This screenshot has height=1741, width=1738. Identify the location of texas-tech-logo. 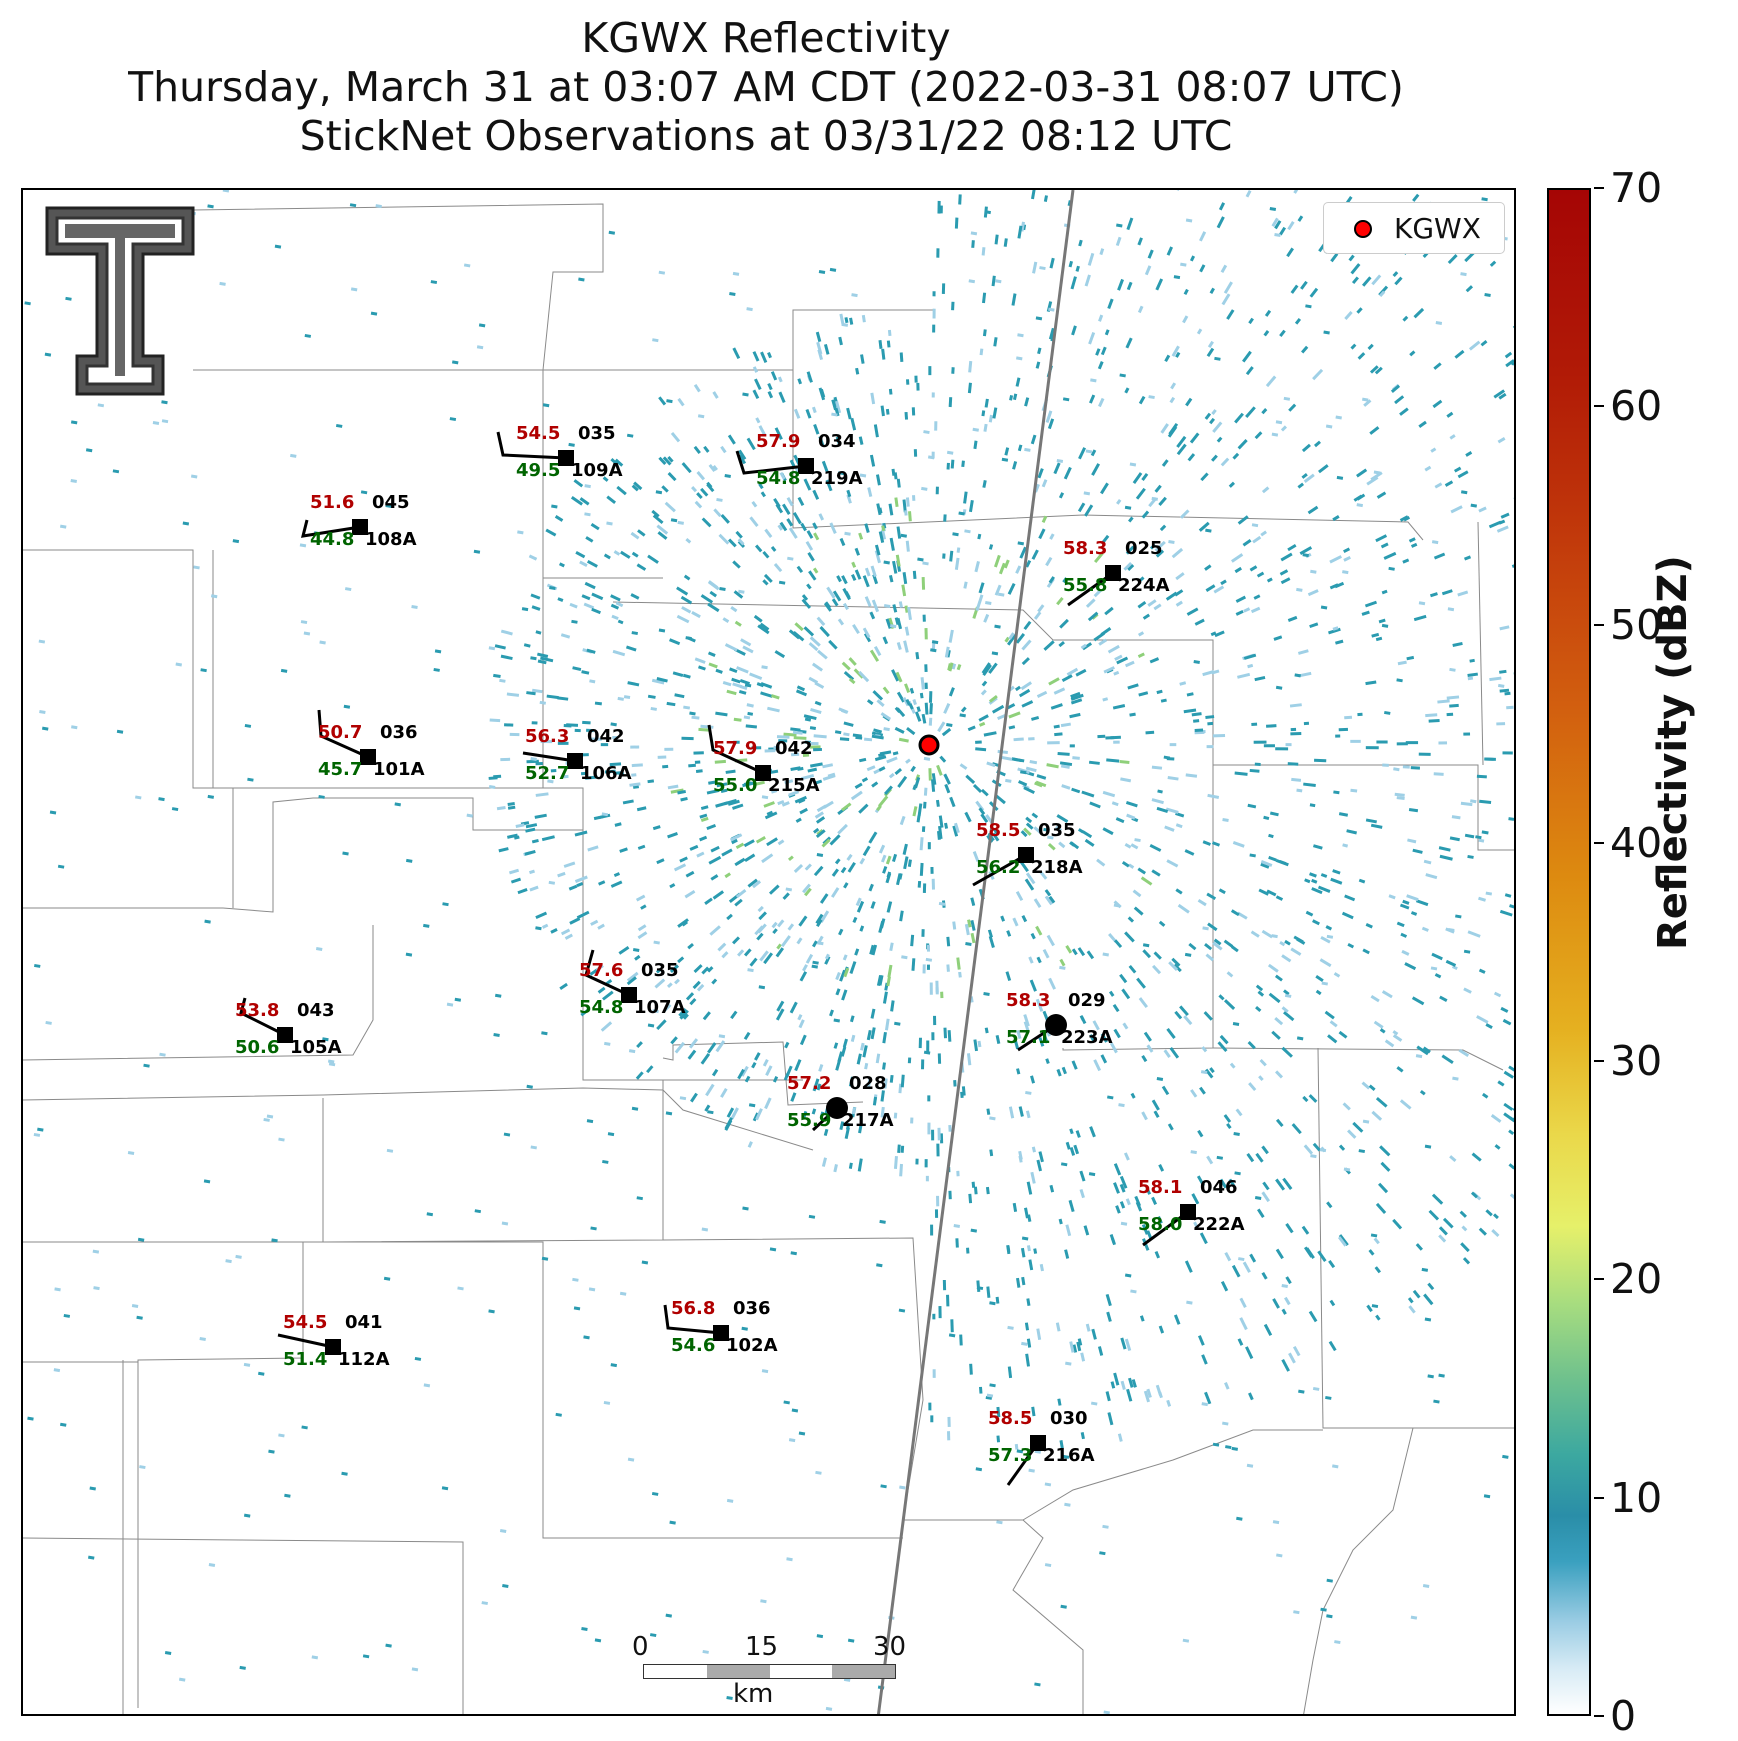
(120, 301).